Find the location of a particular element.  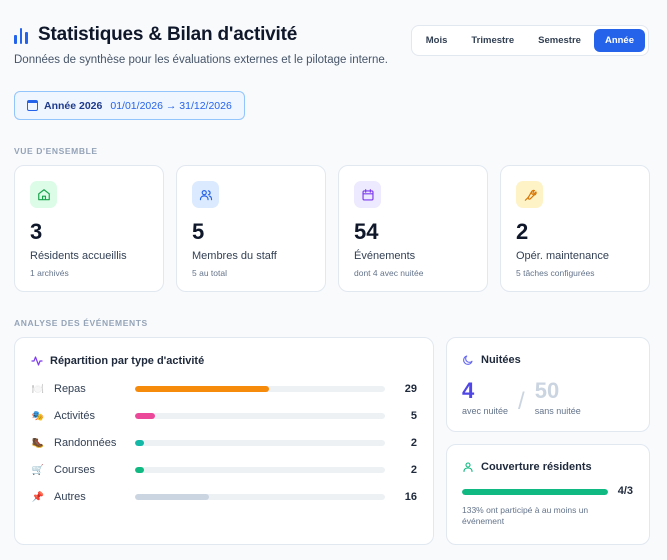

activity-name: Courses is located at coordinates (74, 470).